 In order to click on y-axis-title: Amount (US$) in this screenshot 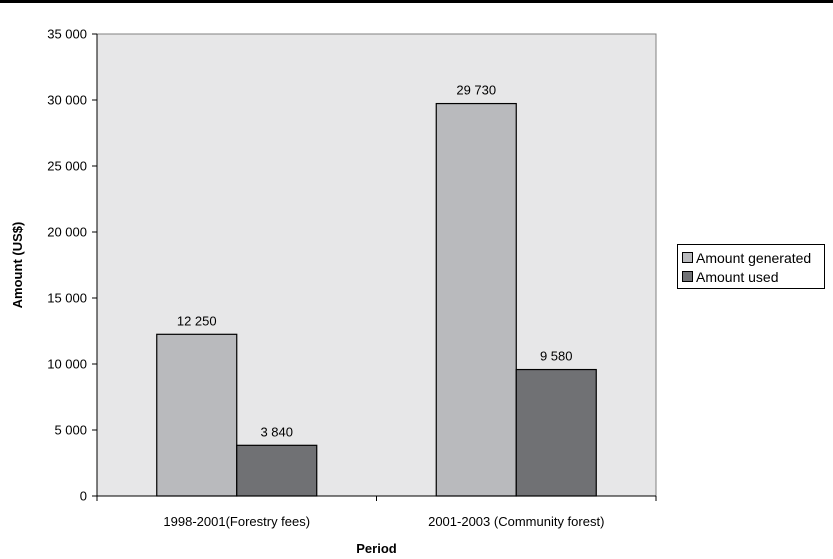, I will do `click(17, 265)`.